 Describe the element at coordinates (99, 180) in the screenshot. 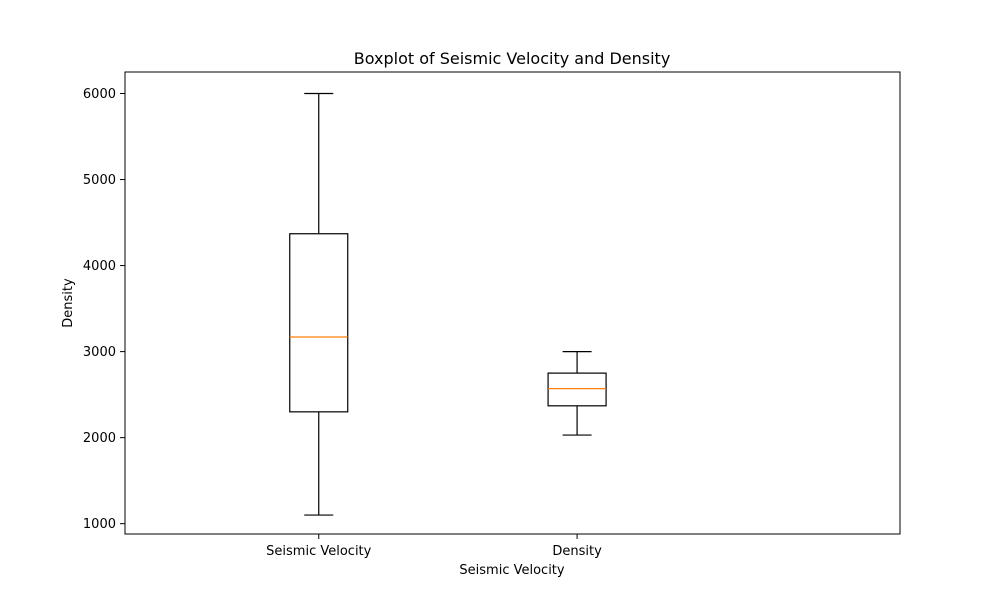

I see `y-tick-label: 5000` at that location.